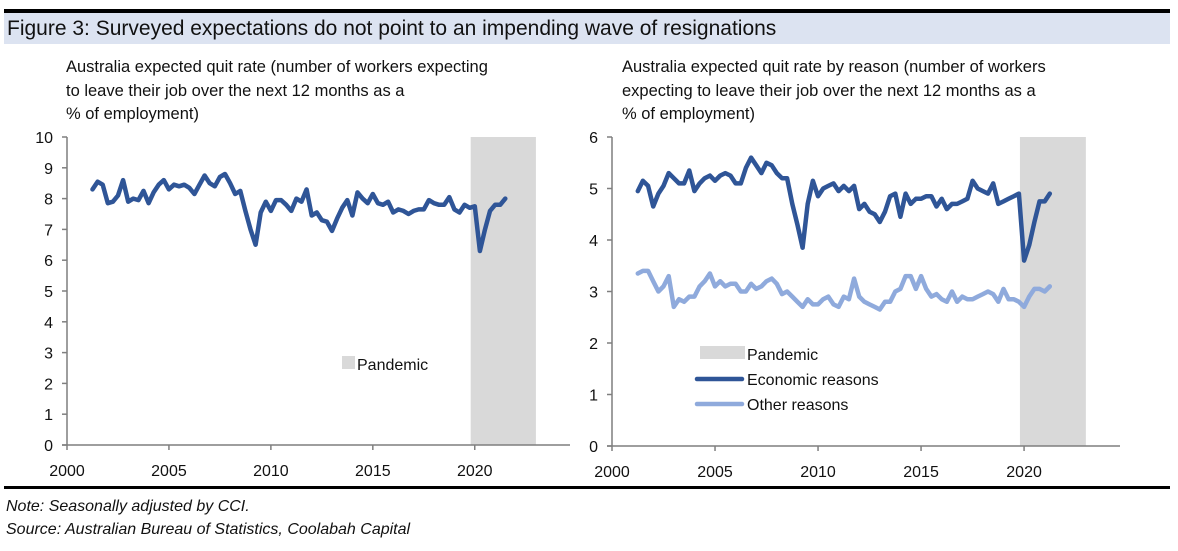 This screenshot has height=551, width=1178. I want to click on left-series-quit-rate-line, so click(299, 212).